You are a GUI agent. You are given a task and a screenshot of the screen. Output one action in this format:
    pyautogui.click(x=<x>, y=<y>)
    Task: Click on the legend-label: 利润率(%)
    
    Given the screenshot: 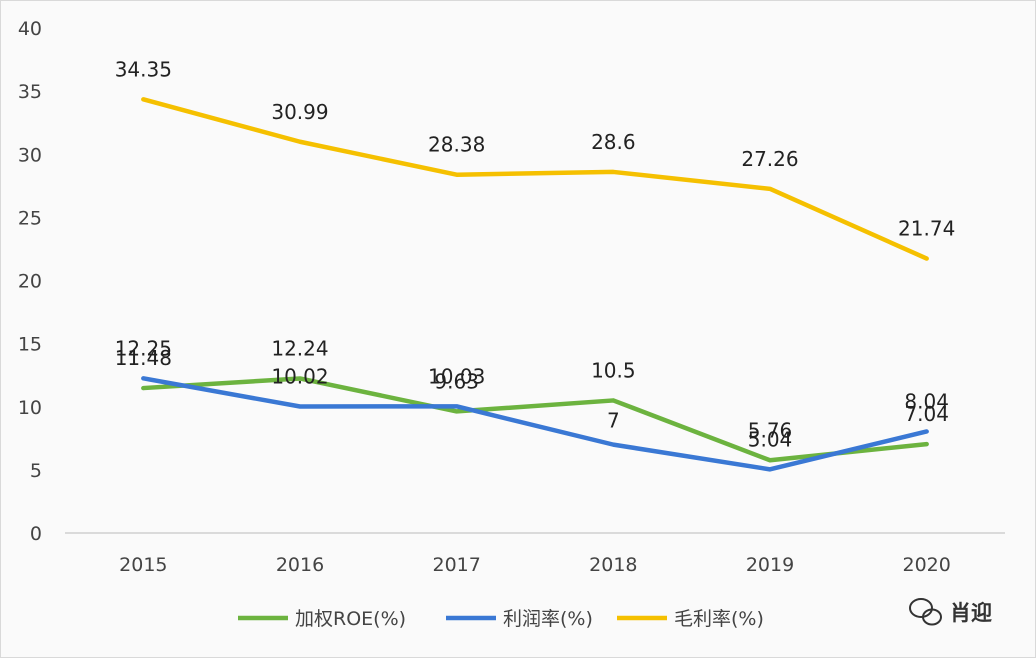 What is the action you would take?
    pyautogui.click(x=548, y=619)
    